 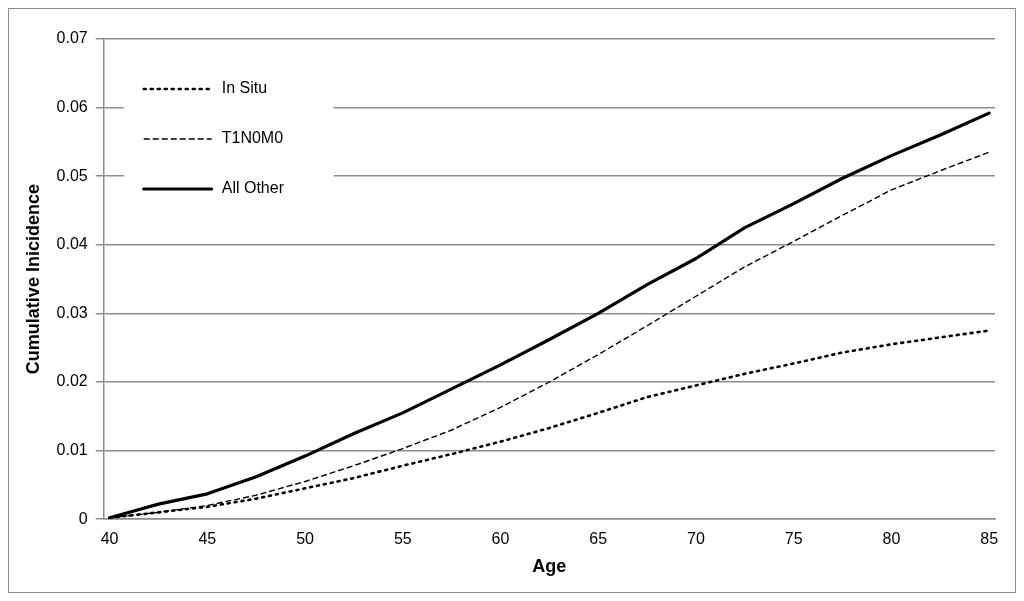 What do you see at coordinates (72, 312) in the screenshot?
I see `y-tick-label: 0.03` at bounding box center [72, 312].